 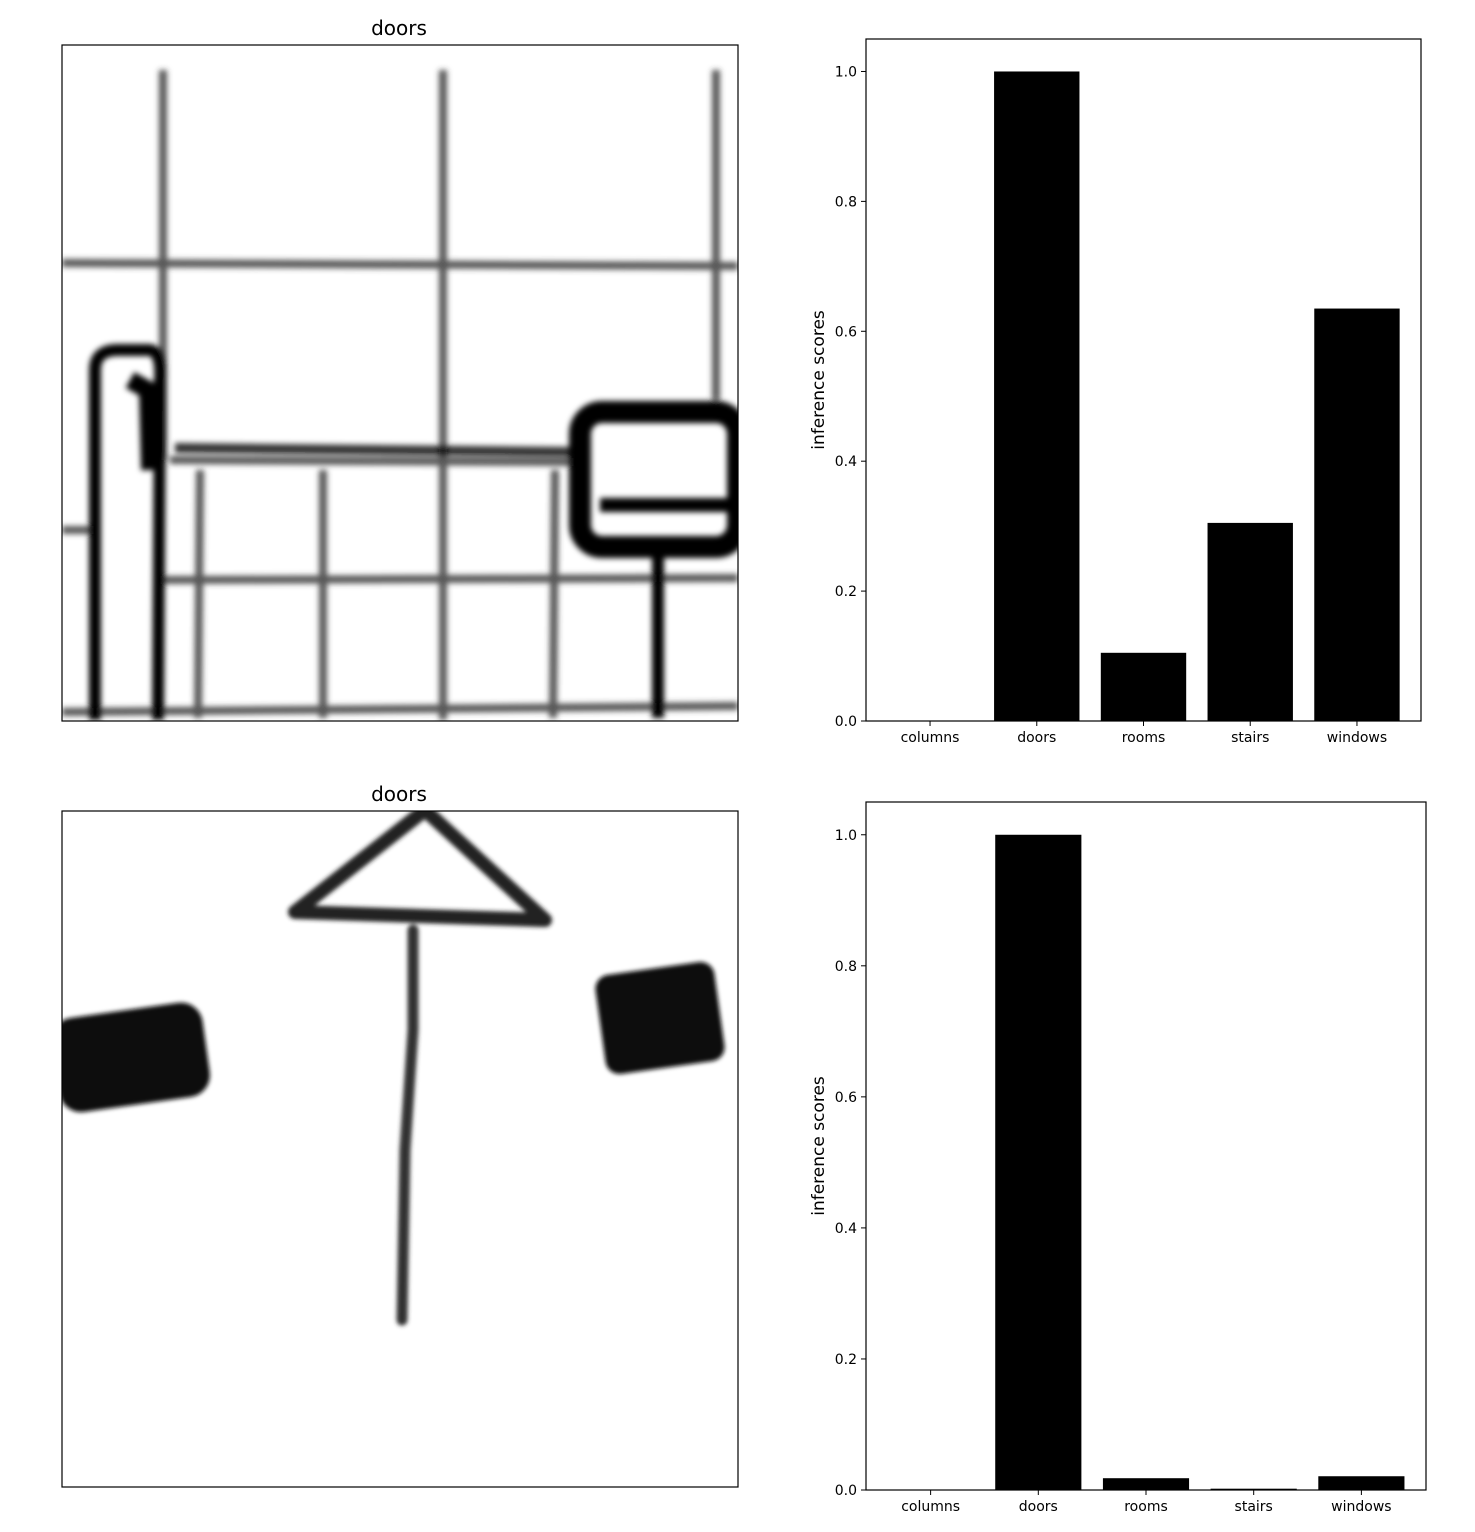 What do you see at coordinates (399, 28) in the screenshot?
I see `image-title-1: doors` at bounding box center [399, 28].